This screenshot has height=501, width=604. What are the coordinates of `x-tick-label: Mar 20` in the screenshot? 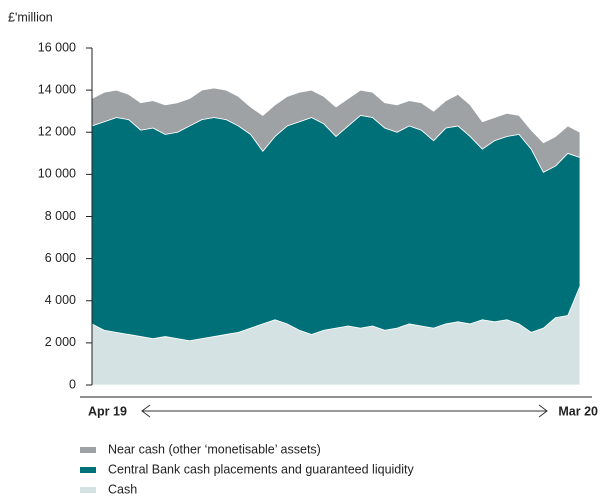 It's located at (578, 411).